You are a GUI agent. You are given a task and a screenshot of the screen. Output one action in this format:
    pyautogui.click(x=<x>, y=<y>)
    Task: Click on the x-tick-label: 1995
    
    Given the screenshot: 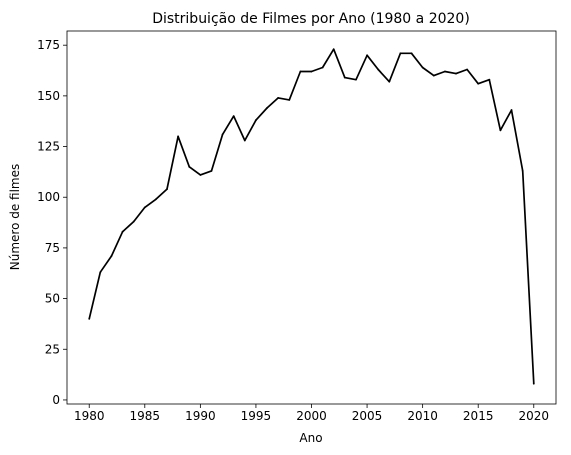 What is the action you would take?
    pyautogui.click(x=256, y=416)
    